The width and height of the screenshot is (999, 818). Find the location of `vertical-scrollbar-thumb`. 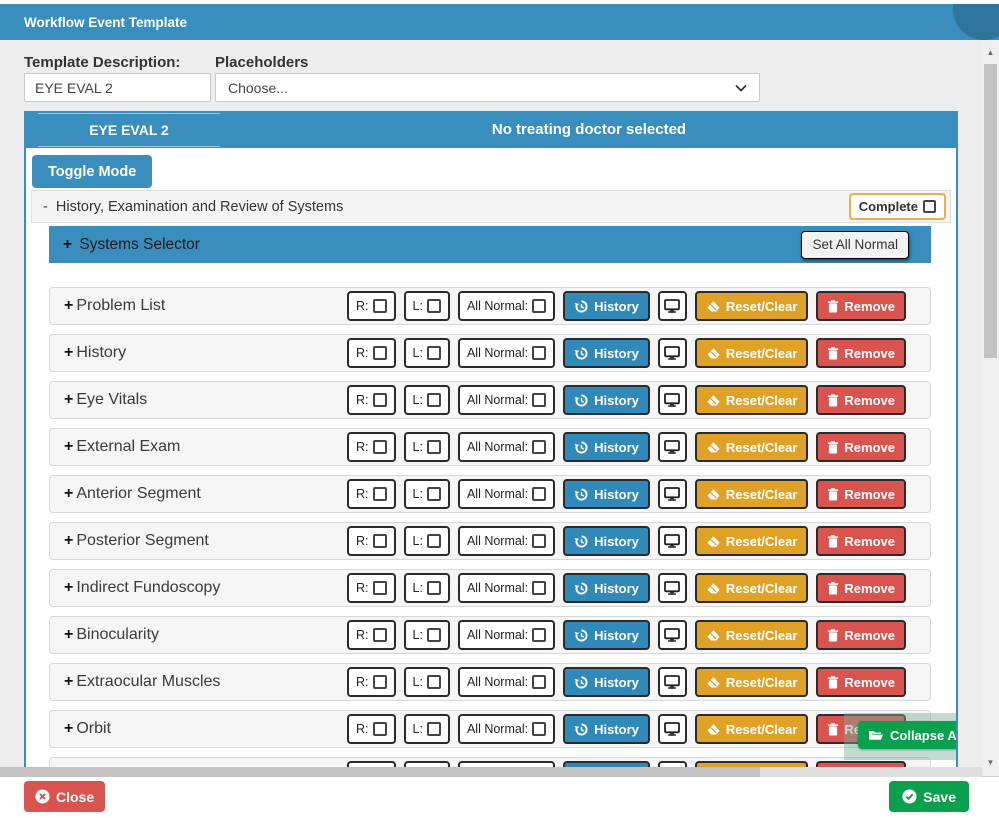

vertical-scrollbar-thumb is located at coordinates (990, 211).